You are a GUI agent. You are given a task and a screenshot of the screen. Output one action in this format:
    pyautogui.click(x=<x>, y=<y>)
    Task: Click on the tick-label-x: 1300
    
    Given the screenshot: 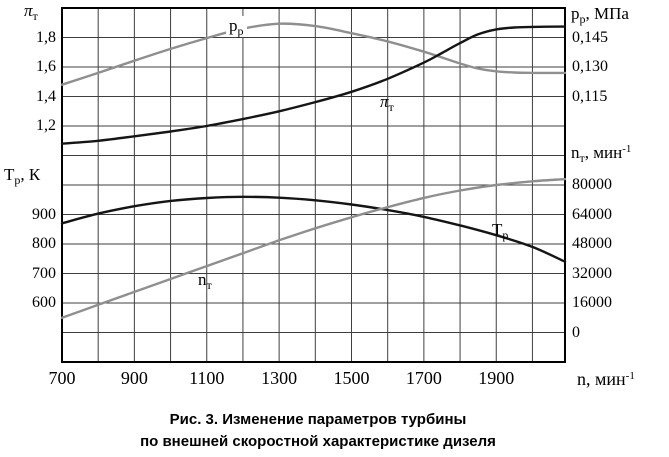 What is the action you would take?
    pyautogui.click(x=279, y=378)
    